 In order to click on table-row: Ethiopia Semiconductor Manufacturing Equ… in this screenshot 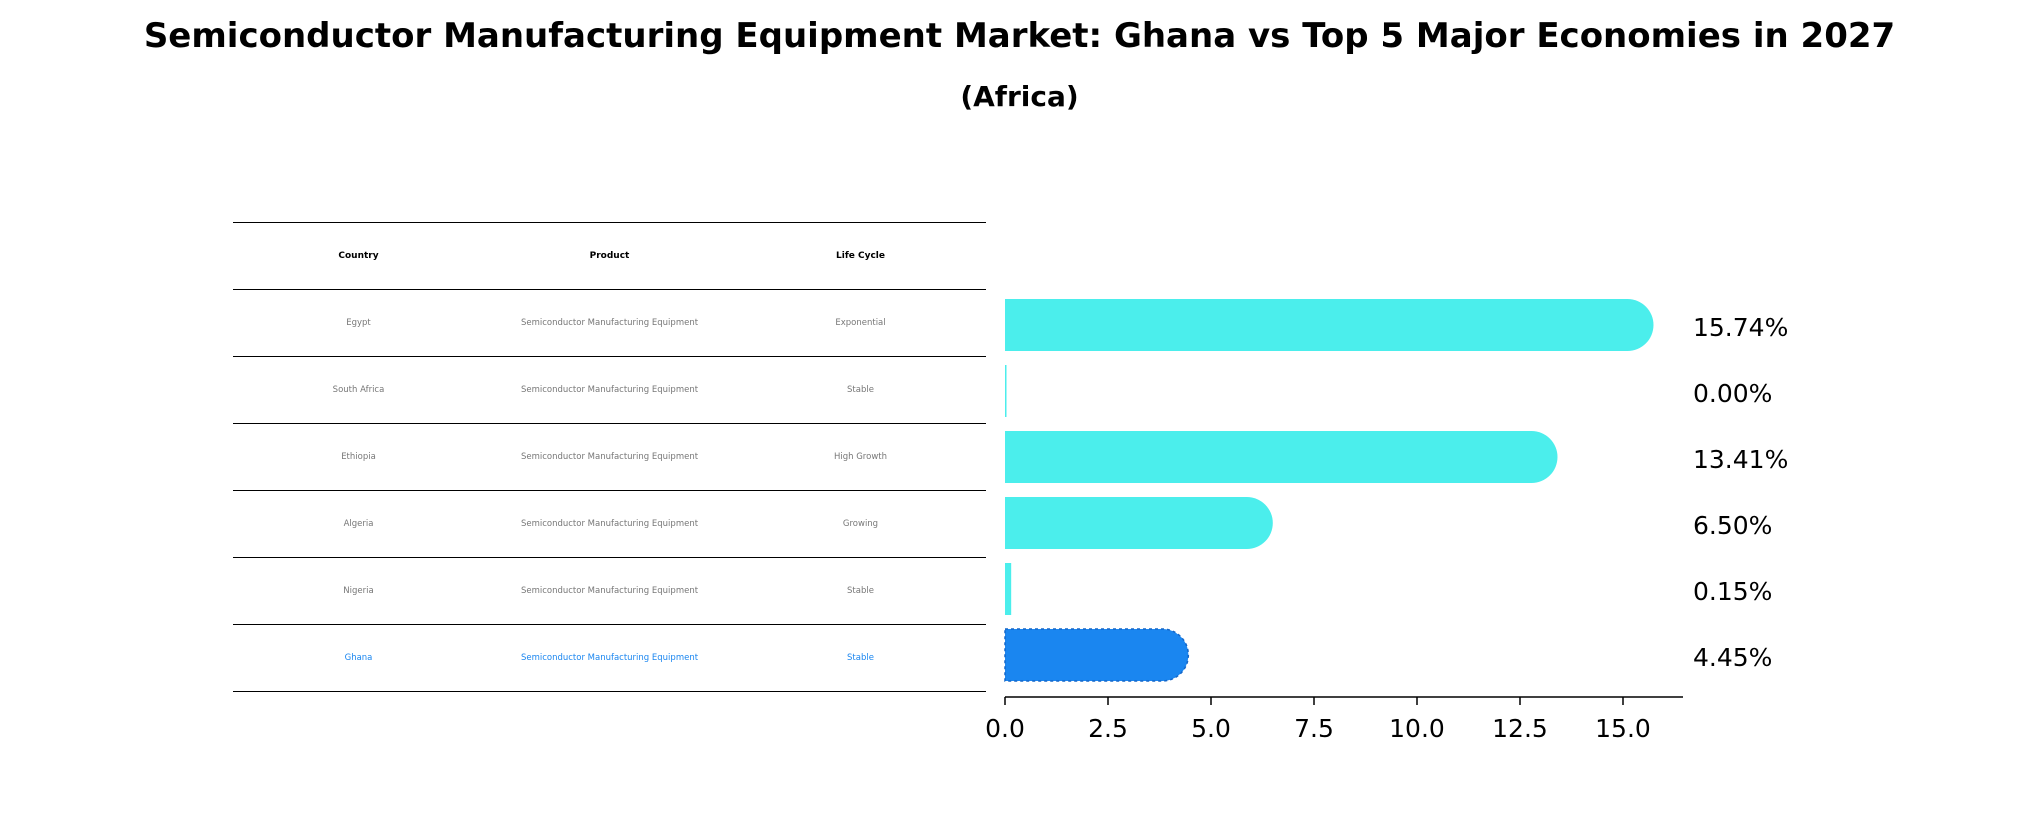, I will do `click(609, 457)`.